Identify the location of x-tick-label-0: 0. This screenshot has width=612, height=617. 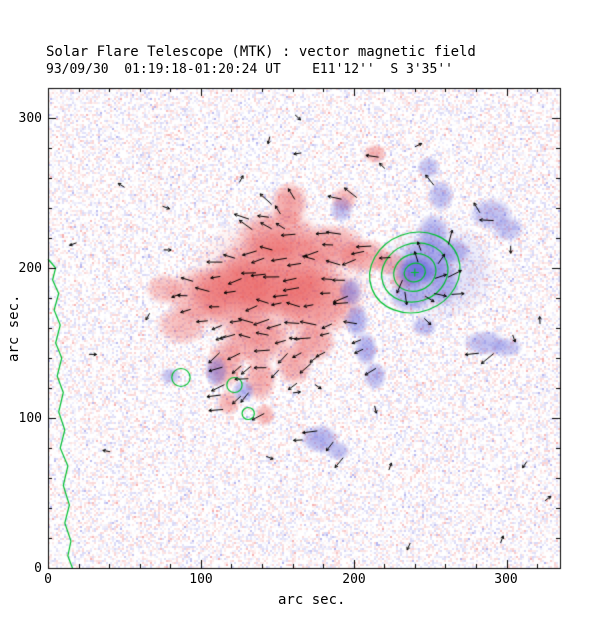
(48, 579).